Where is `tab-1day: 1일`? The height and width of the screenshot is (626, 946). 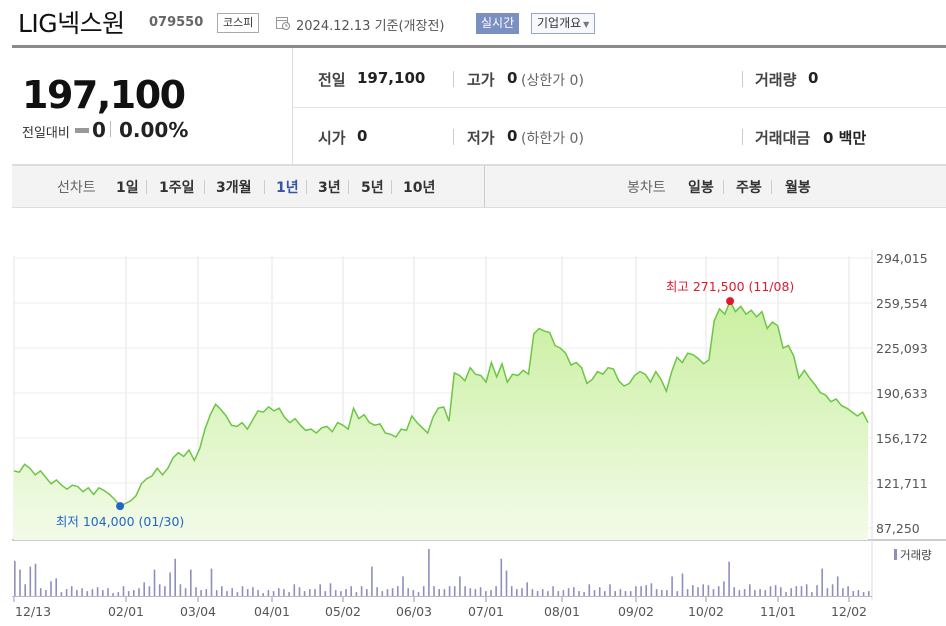
tab-1day: 1일 is located at coordinates (127, 188).